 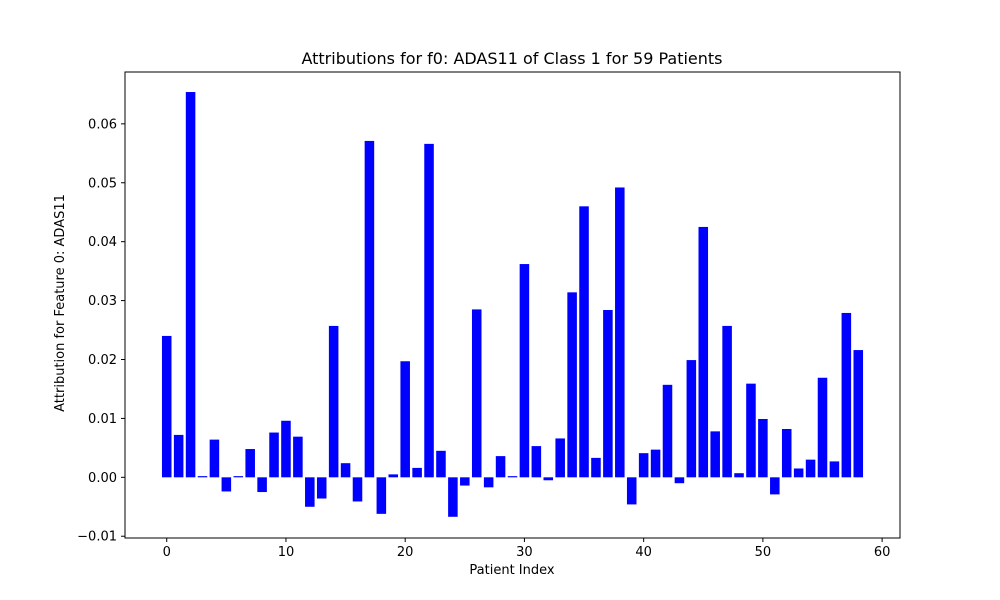 I want to click on y-axis-ticks: −0.01 0.00 0.01 0.02 0.03 0.04 0.05 0.06, so click(x=101, y=331).